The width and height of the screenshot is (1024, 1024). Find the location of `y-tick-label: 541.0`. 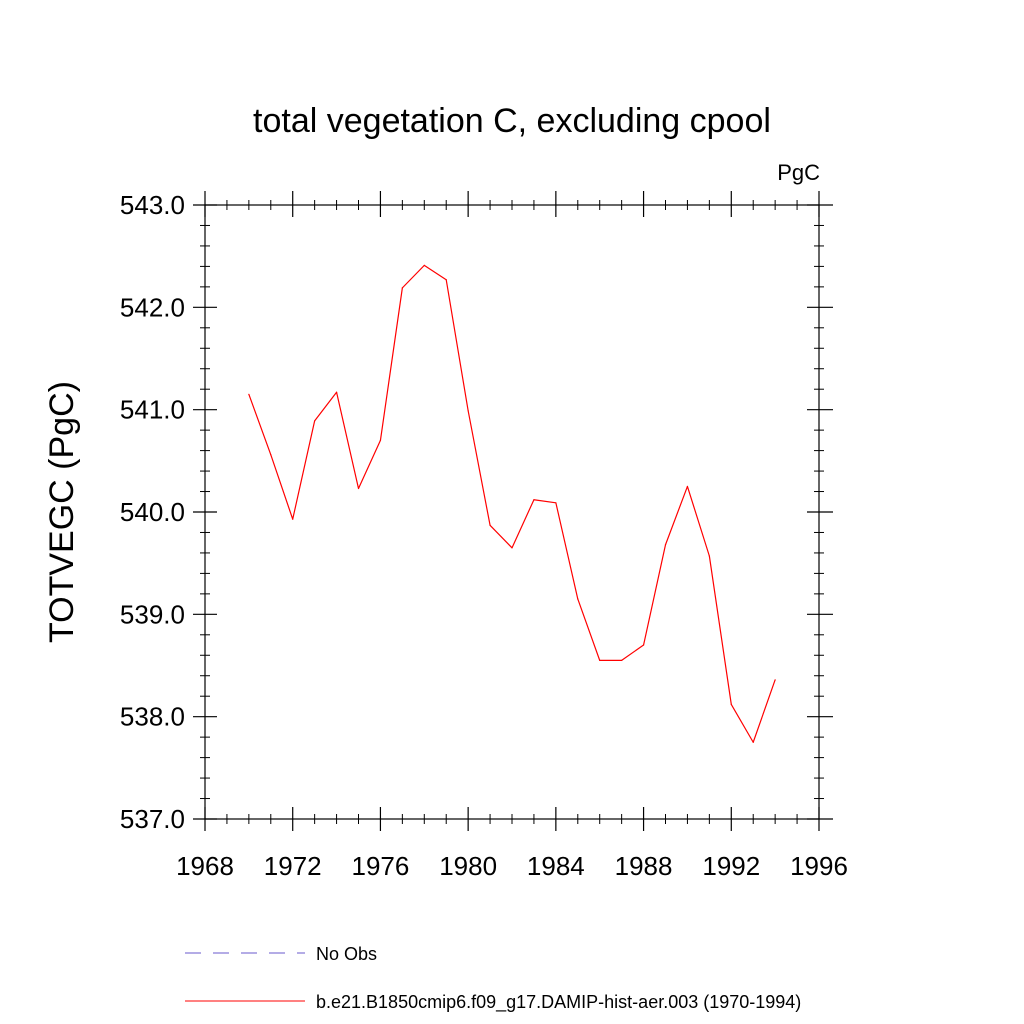

y-tick-label: 541.0 is located at coordinates (152, 410).